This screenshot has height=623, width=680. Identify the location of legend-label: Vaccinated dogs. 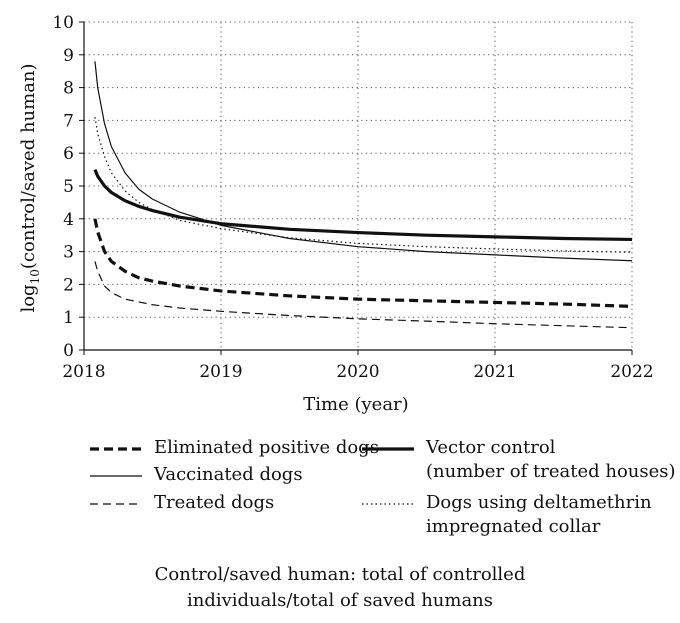
(228, 474).